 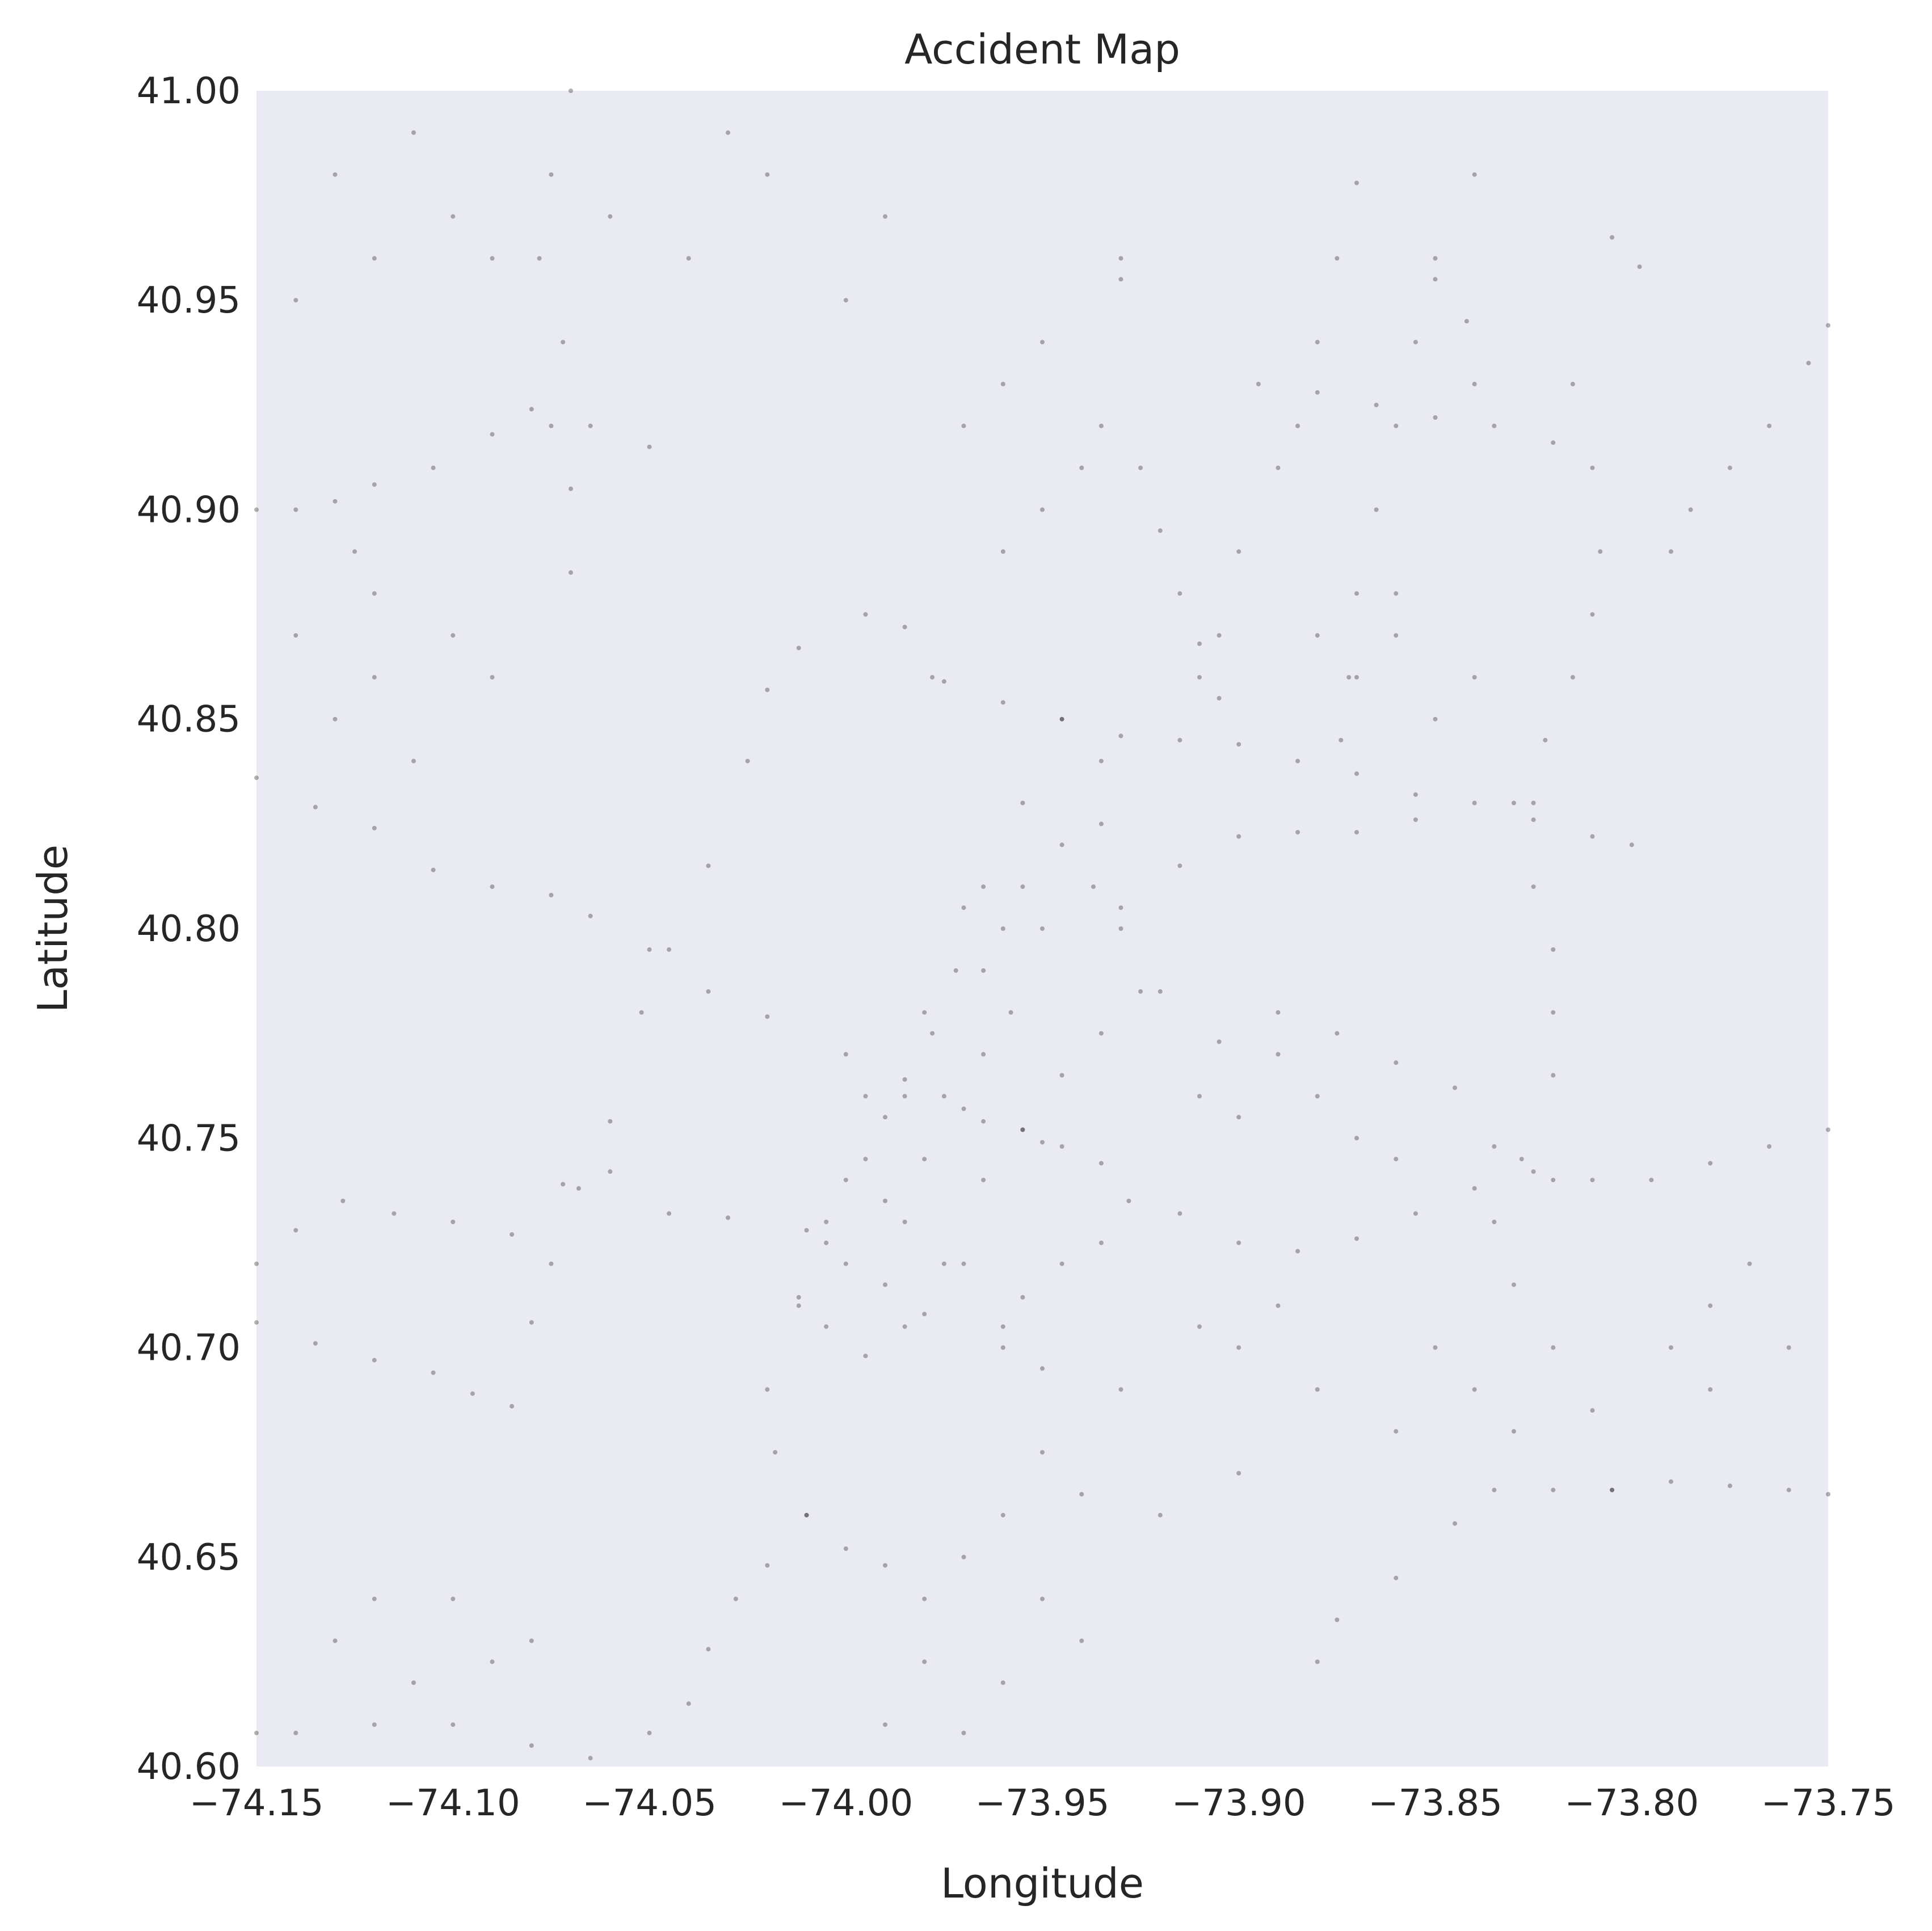 I want to click on x-tick-label: −74.10, so click(x=453, y=1803).